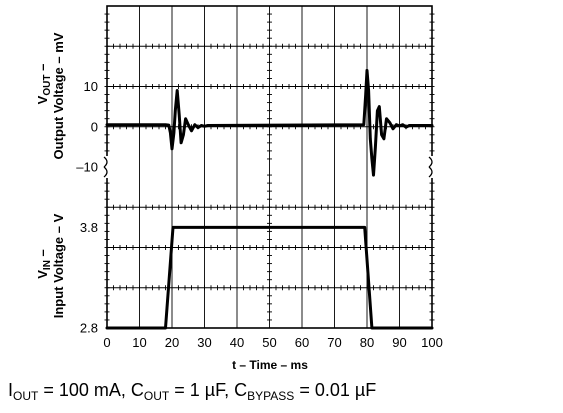 This screenshot has width=563, height=413. What do you see at coordinates (89, 227) in the screenshot?
I see `input-voltage-tick-label: 3.8` at bounding box center [89, 227].